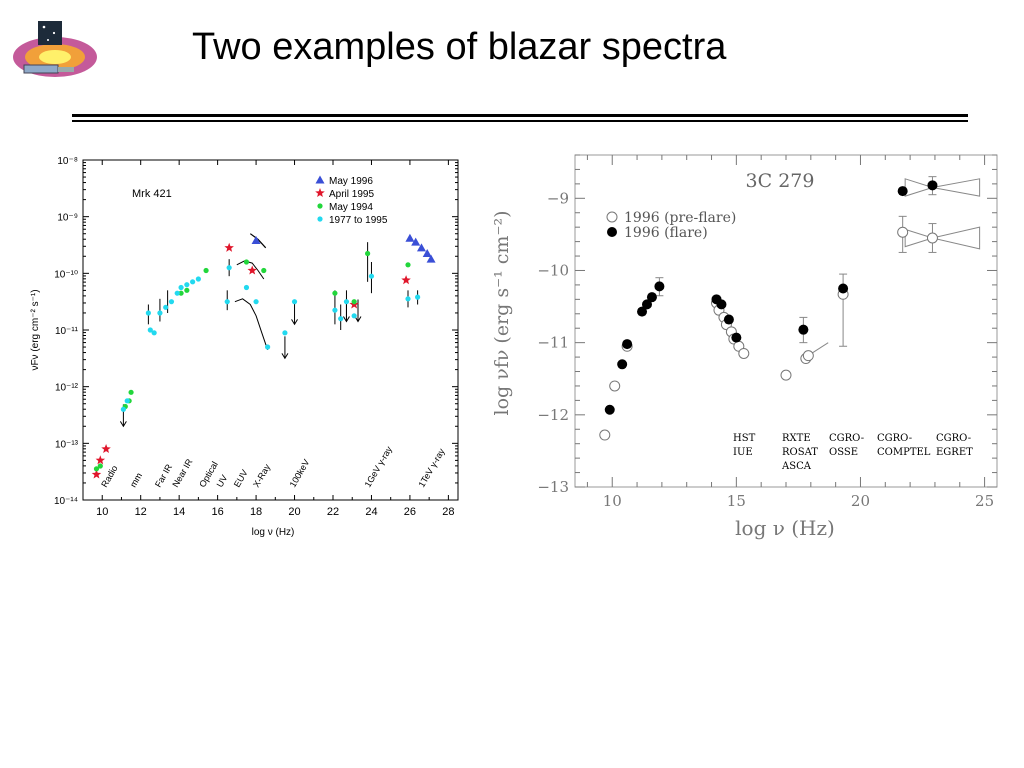  Describe the element at coordinates (67, 218) in the screenshot. I see `mrk421-y-tick-label: 10⁻⁹` at that location.